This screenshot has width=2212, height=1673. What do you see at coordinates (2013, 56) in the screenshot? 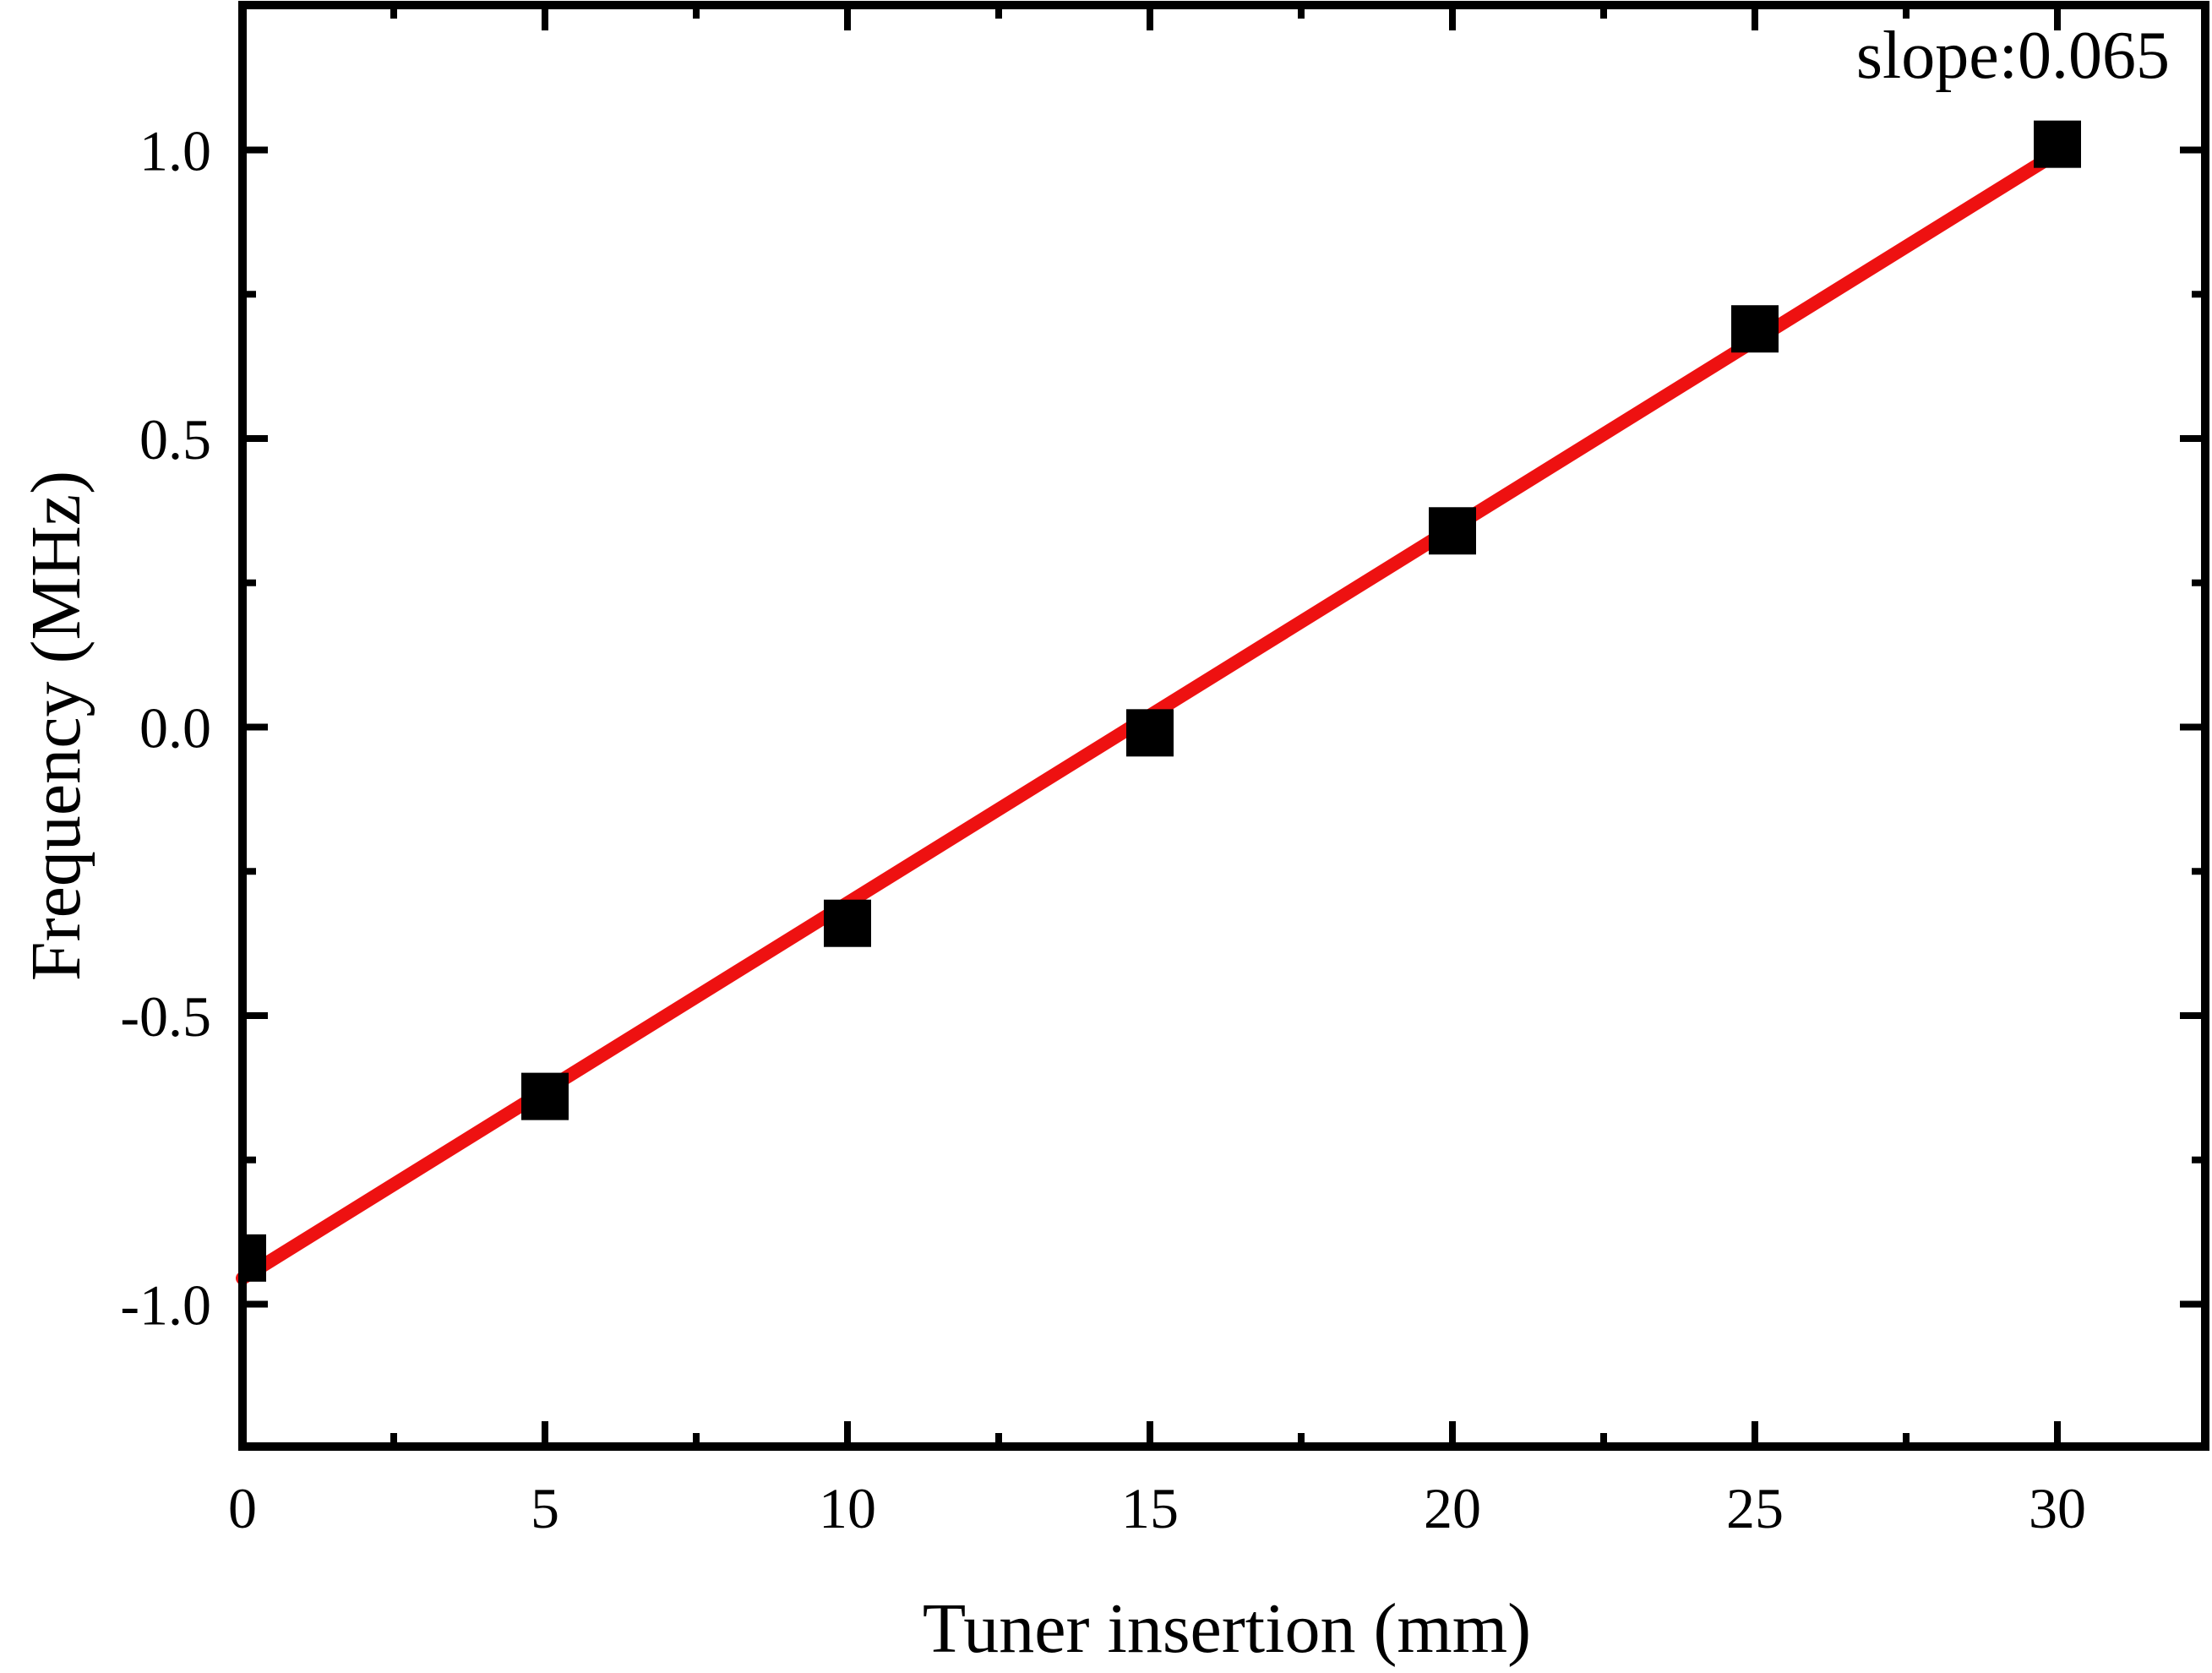
I see `slope-annotation: slope:0.065` at bounding box center [2013, 56].